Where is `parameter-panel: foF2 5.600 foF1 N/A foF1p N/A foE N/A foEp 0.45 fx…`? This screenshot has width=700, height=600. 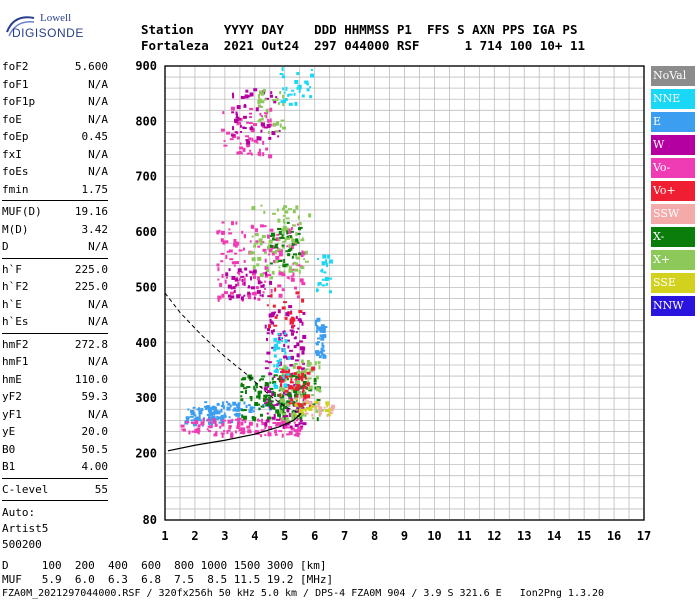
parameter-panel: foF2 5.600 foF1 N/A foF1p N/A foE N/A foEp 0.45 fx… is located at coordinates (55, 305).